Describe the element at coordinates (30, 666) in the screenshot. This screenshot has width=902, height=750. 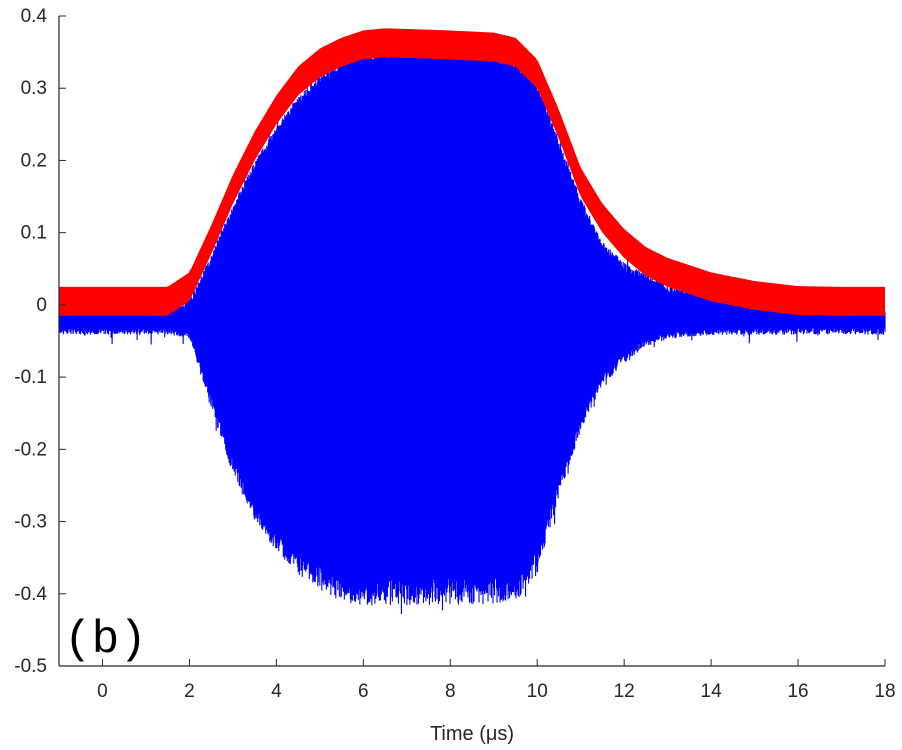
I see `y-tick-label: -0.5` at that location.